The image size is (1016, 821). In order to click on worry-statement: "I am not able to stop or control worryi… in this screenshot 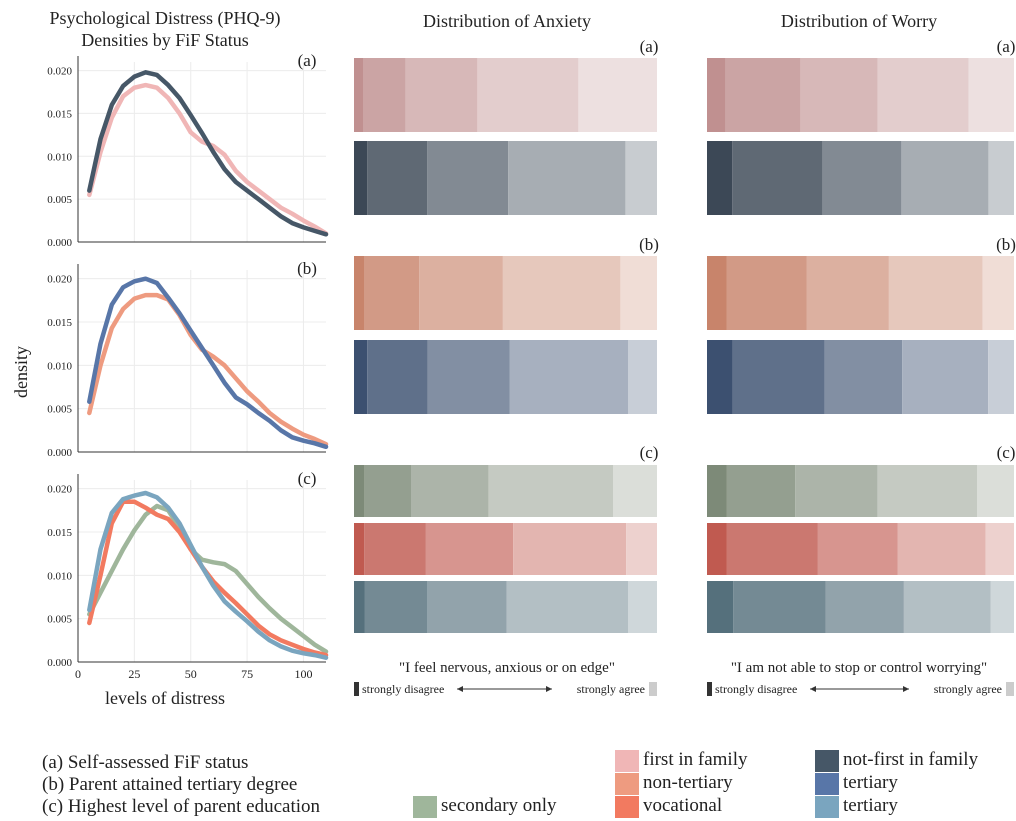, I will do `click(859, 668)`.